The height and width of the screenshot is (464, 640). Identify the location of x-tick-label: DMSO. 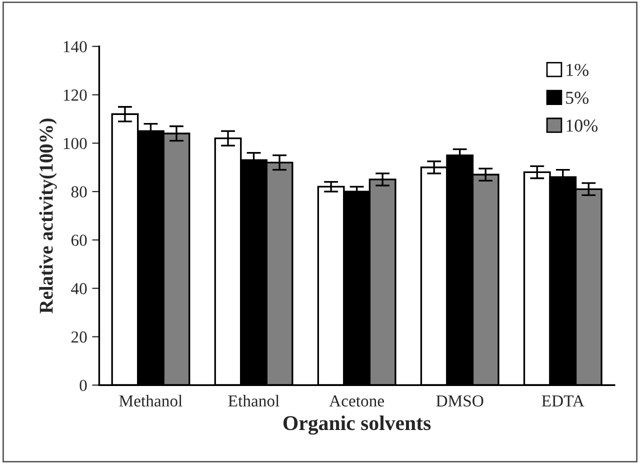
(460, 401).